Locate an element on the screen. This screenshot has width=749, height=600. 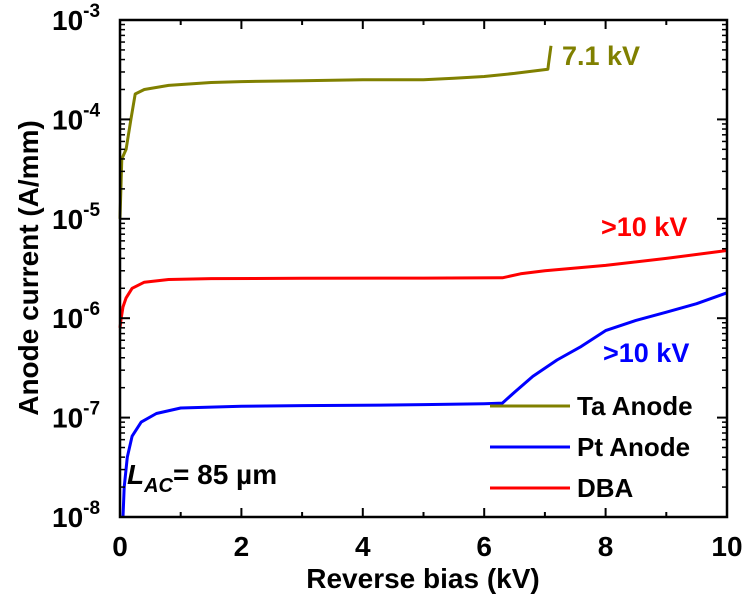
y-tick-label: 10⁻⁸ is located at coordinates (76, 515).